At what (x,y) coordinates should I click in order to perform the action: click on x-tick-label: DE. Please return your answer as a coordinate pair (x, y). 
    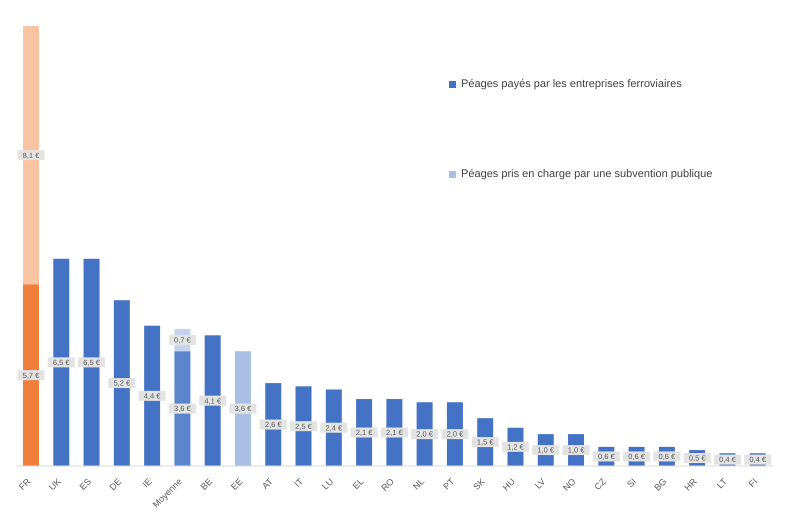
    Looking at the image, I should click on (115, 484).